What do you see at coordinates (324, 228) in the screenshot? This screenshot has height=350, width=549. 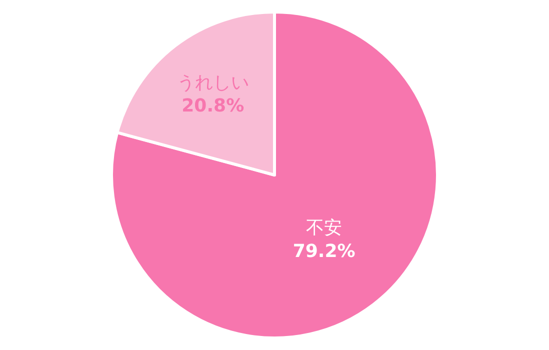 I see `slice-label: 不安` at bounding box center [324, 228].